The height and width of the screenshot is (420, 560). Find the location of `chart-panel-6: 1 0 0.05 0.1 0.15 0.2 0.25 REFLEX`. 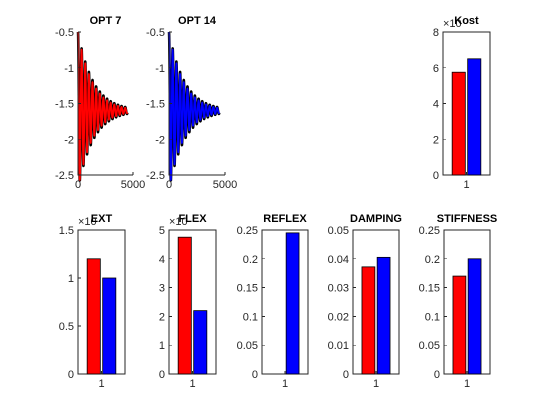

chart-panel-6: 1 0 0.05 0.1 0.15 0.2 0.25 REFLEX is located at coordinates (272, 301).